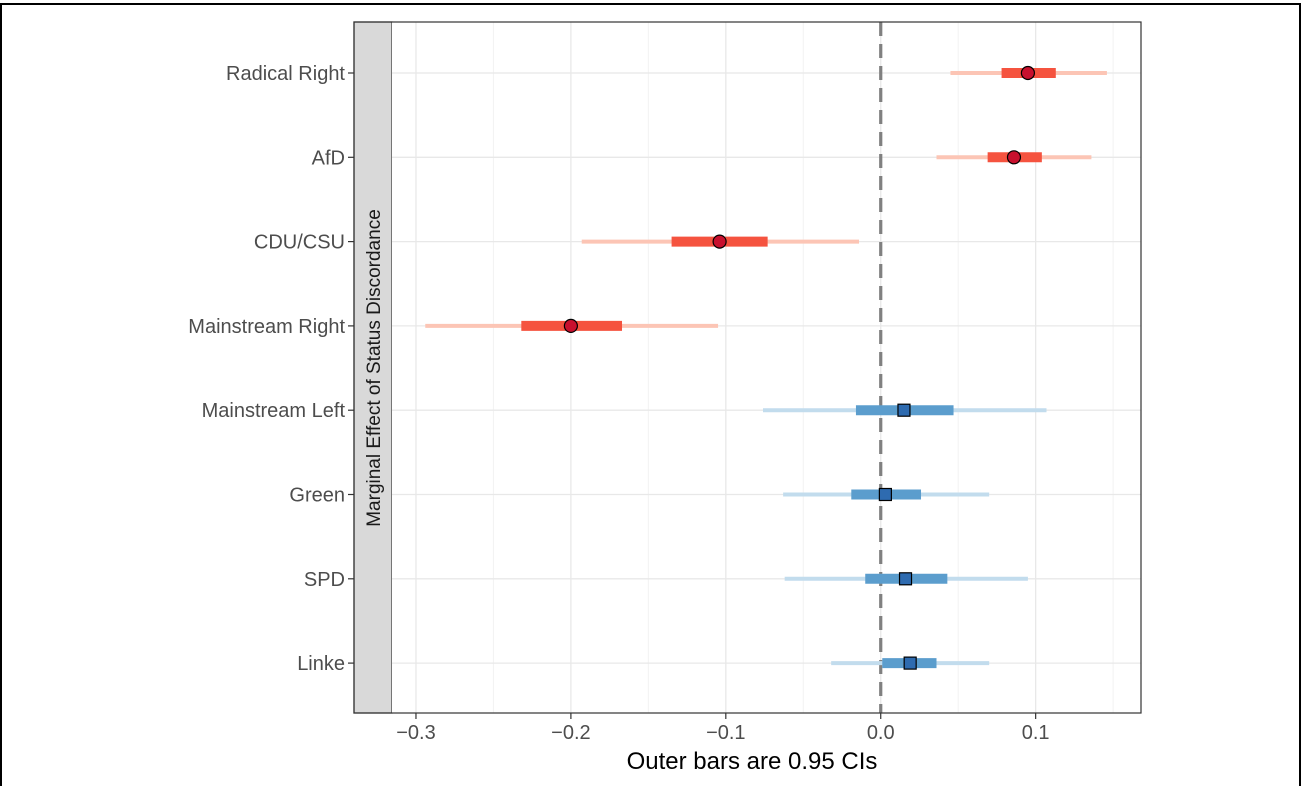 This screenshot has height=786, width=1301. What do you see at coordinates (317, 496) in the screenshot?
I see `y-tick-label-5: Green` at bounding box center [317, 496].